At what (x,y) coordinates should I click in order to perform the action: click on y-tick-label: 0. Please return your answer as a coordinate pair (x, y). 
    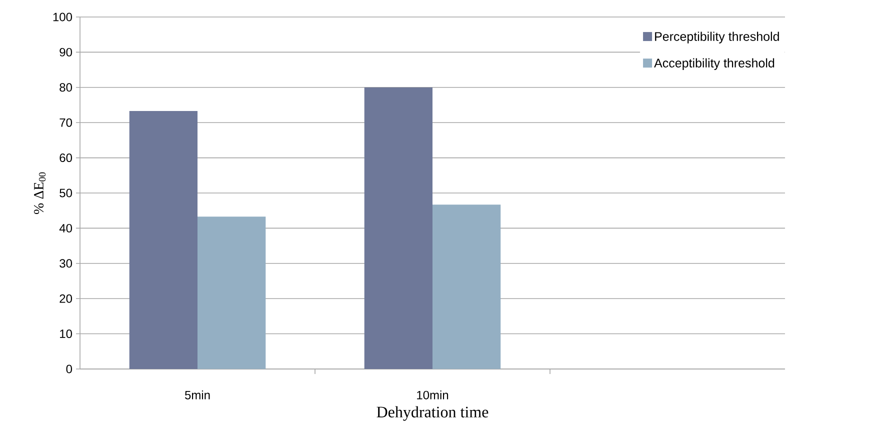
    Looking at the image, I should click on (69, 369).